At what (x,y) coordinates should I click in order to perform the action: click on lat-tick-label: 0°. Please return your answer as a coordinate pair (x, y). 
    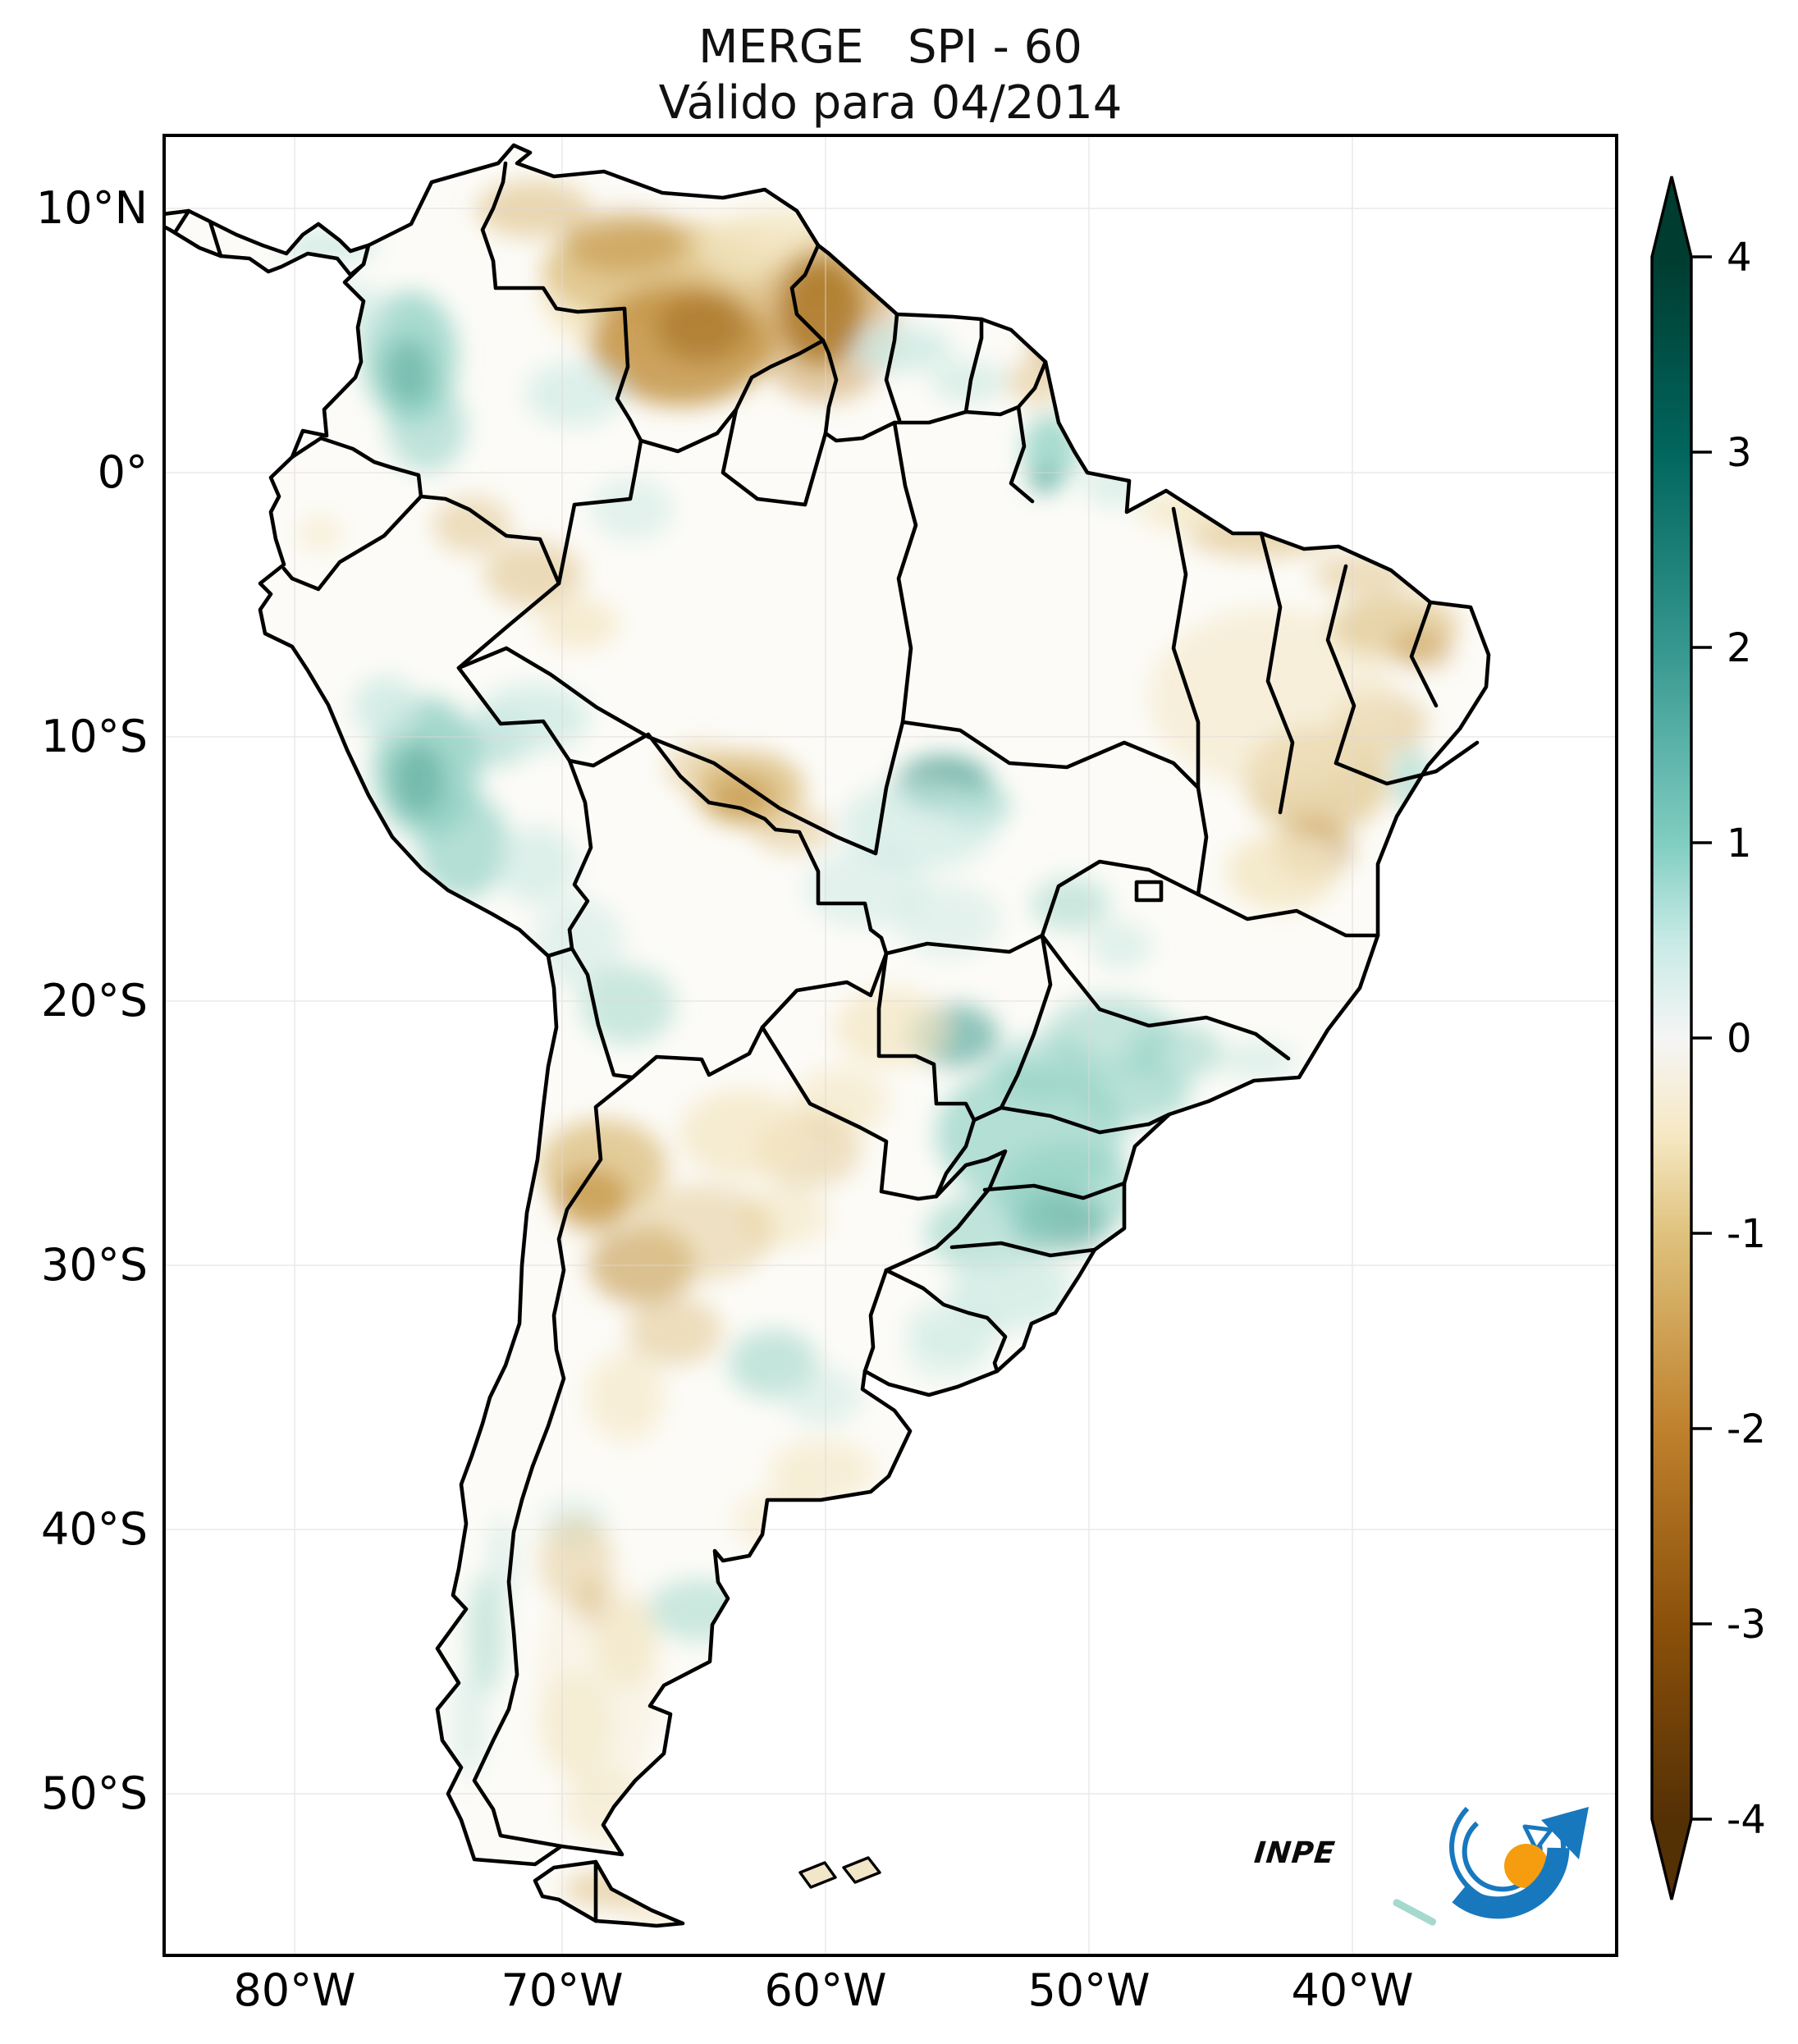
    Looking at the image, I should click on (122, 472).